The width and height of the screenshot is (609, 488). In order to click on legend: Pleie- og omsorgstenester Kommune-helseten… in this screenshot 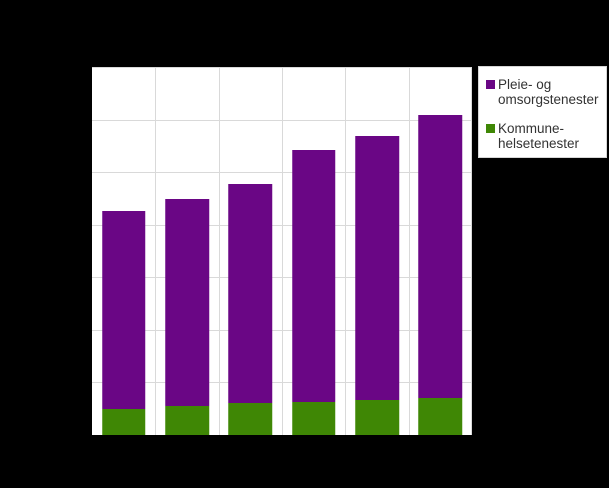, I will do `click(542, 112)`.